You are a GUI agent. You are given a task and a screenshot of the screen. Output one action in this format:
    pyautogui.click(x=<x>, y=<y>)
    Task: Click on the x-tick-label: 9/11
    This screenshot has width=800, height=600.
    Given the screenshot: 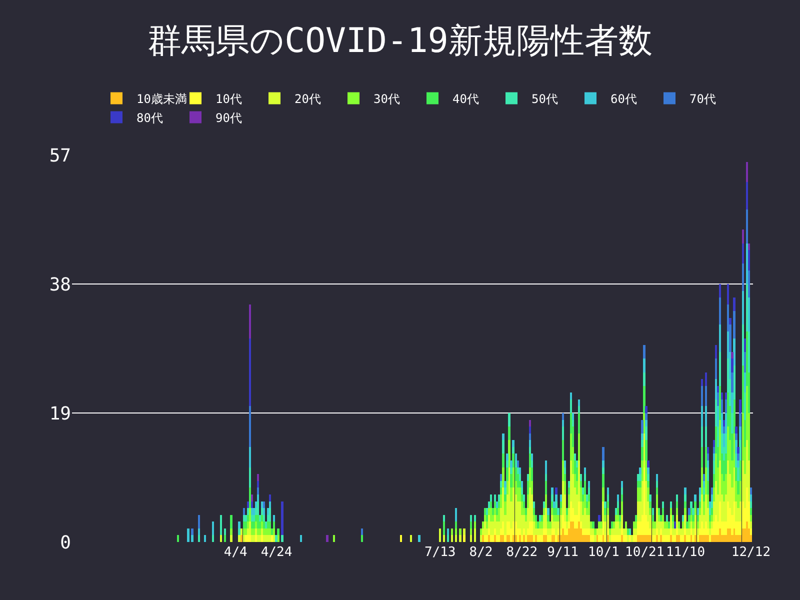 What is the action you would take?
    pyautogui.click(x=562, y=552)
    